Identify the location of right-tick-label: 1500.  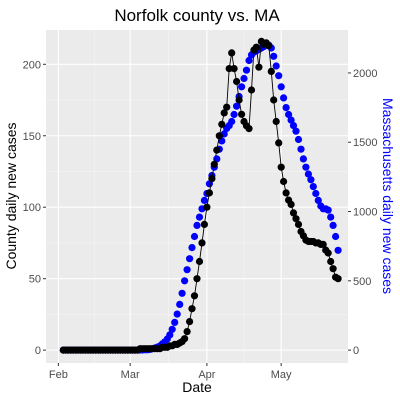
(365, 143).